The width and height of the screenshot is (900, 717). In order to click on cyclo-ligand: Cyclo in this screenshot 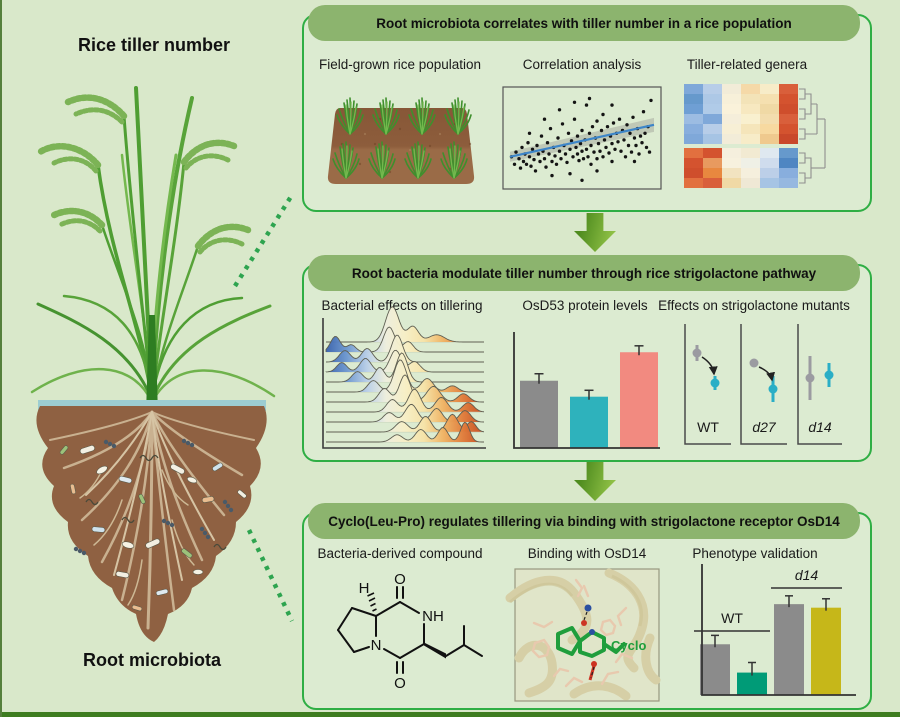, I will do `click(601, 642)`.